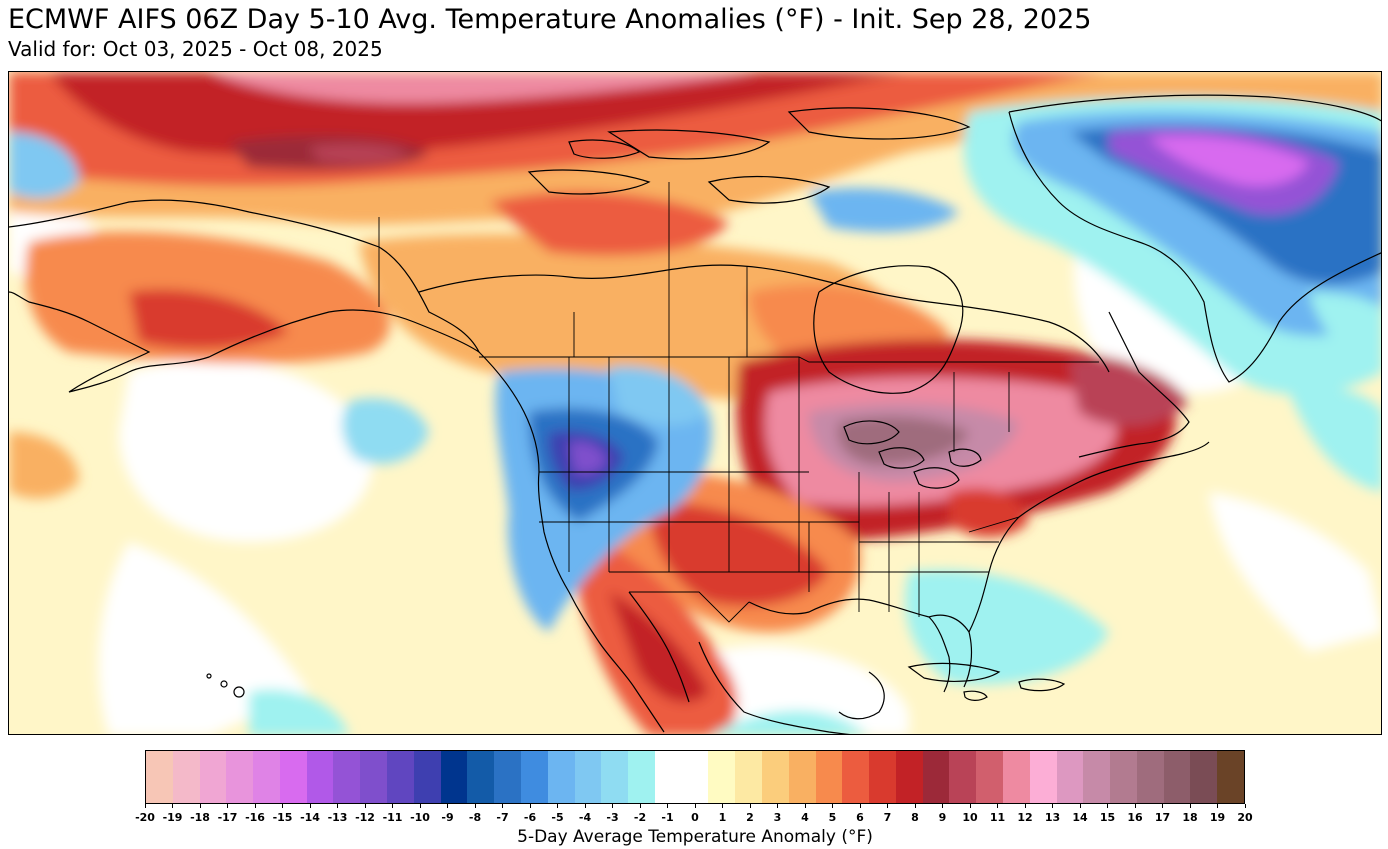 The height and width of the screenshot is (849, 1388). I want to click on colorbar-tick-label: 12, so click(1025, 817).